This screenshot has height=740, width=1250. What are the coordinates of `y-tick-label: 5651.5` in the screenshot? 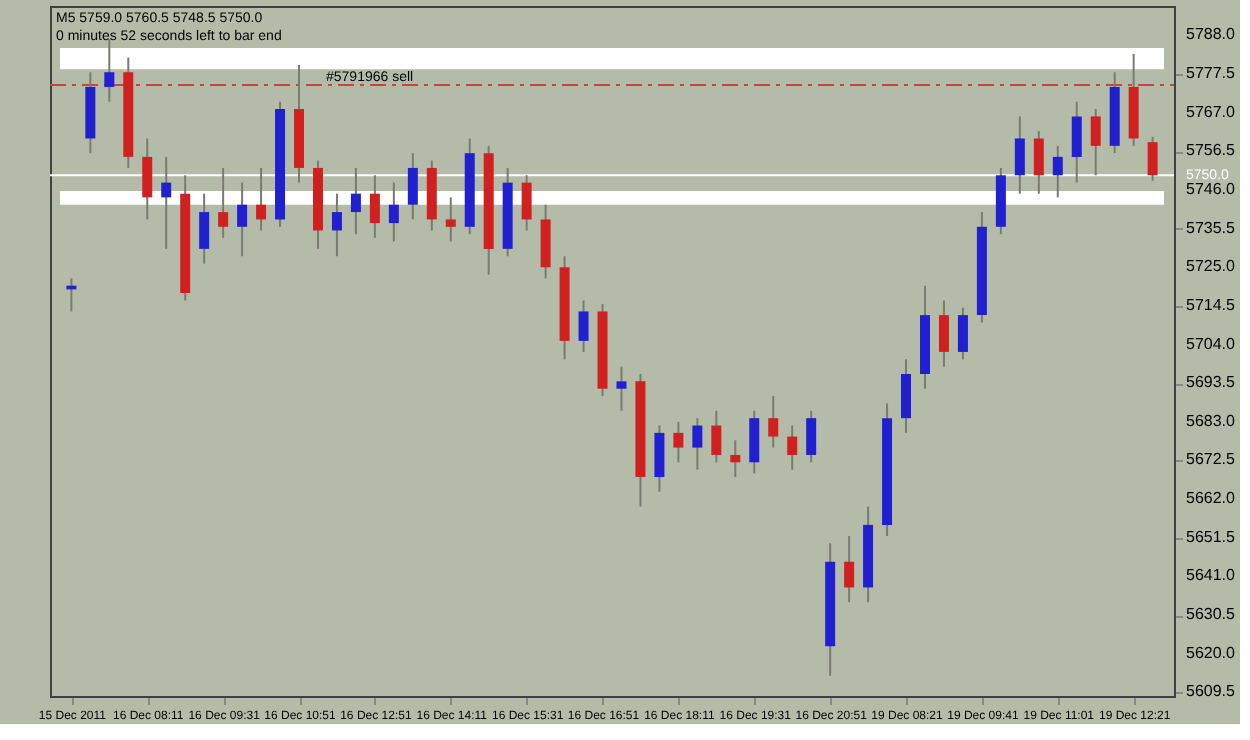 It's located at (1211, 536).